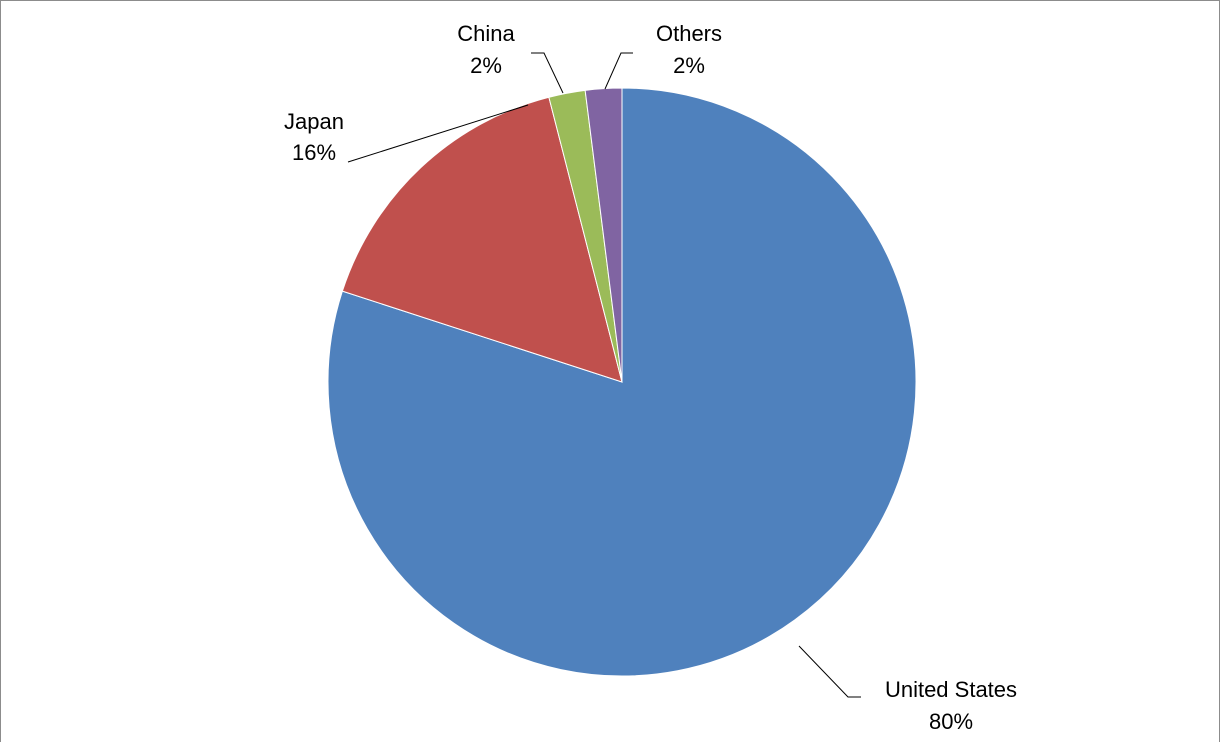 This screenshot has height=743, width=1220. Describe the element at coordinates (486, 65) in the screenshot. I see `data-label-value-china: 2%` at that location.